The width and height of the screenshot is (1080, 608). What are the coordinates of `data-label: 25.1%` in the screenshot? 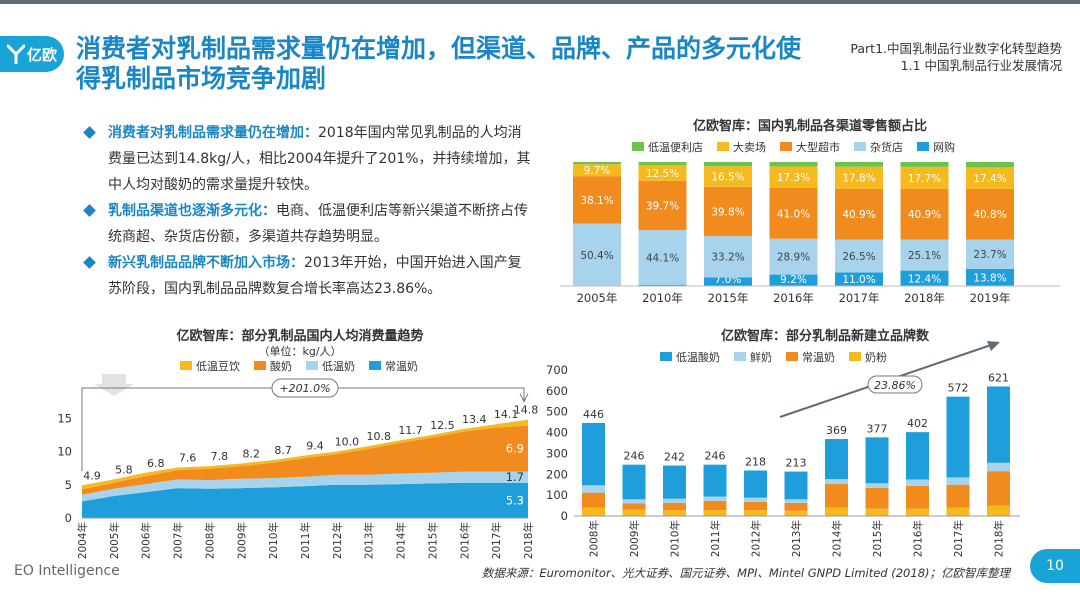 It's located at (924, 256).